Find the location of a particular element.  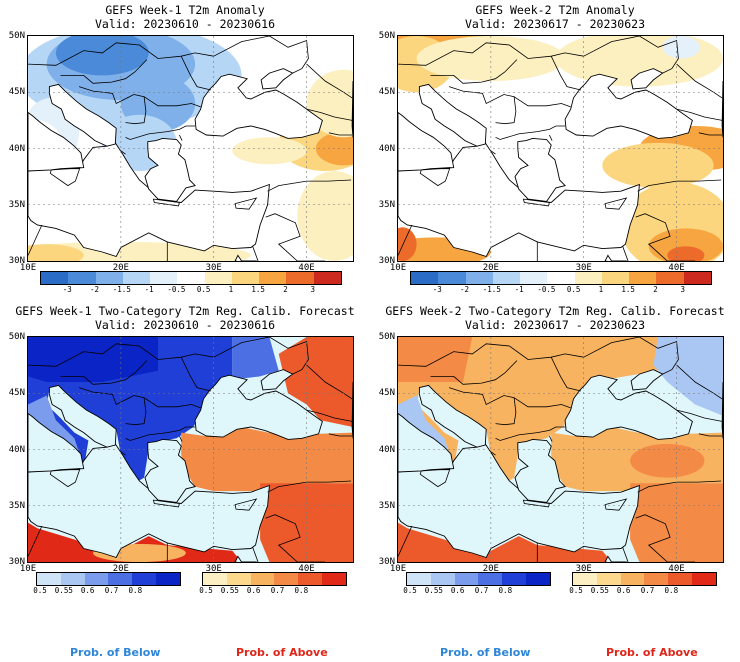

longitude-label: 30E is located at coordinates (583, 569).